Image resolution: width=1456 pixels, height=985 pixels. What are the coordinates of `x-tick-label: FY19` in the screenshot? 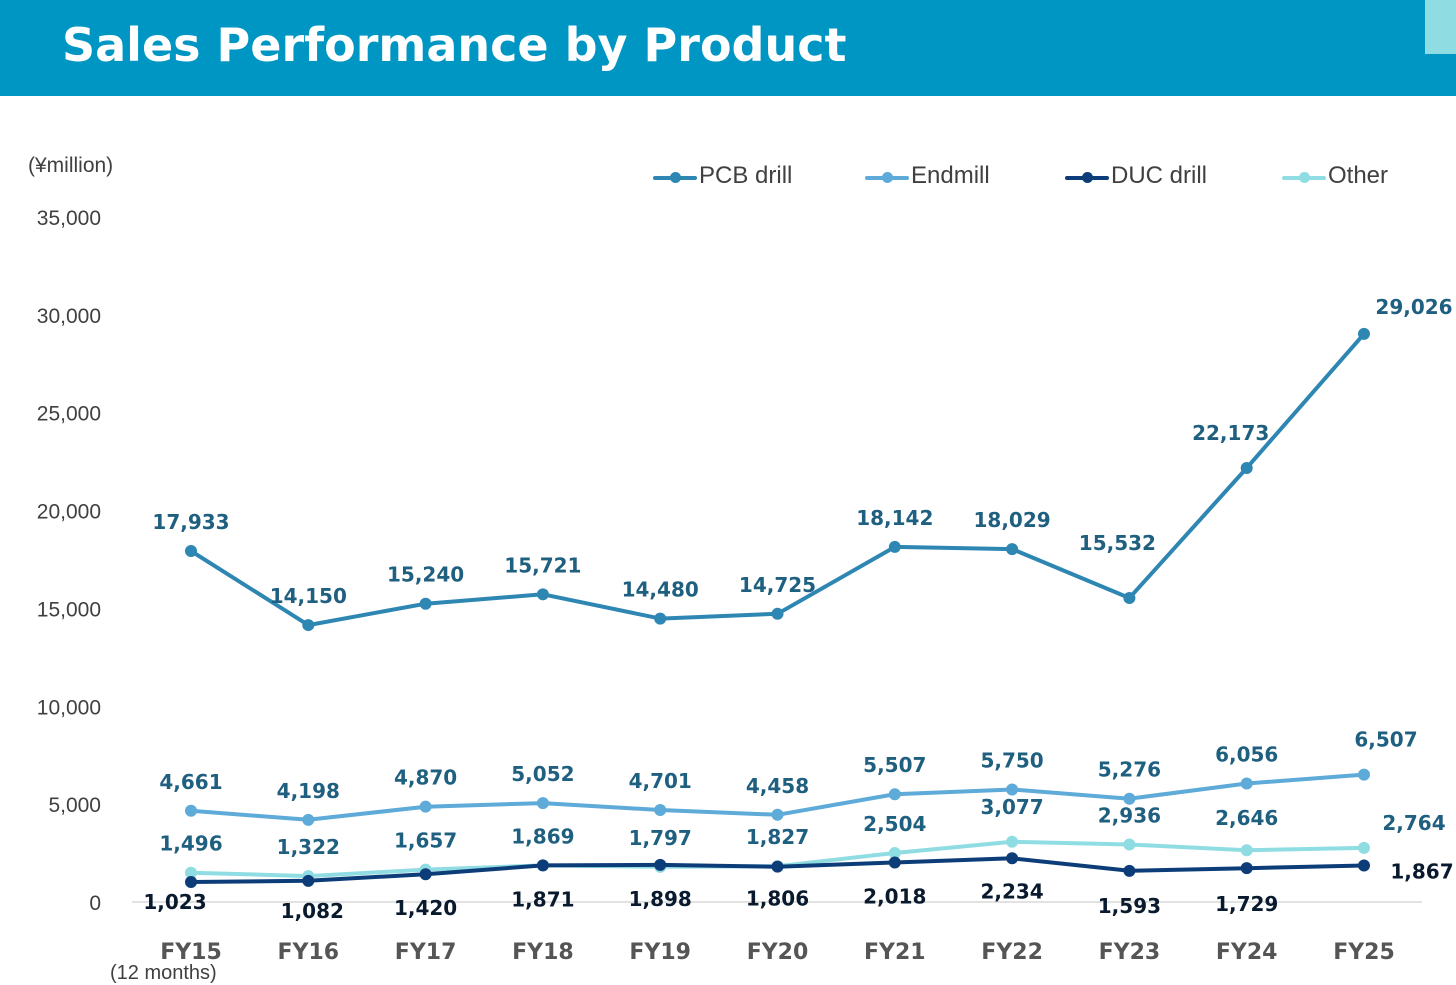 It's located at (660, 952).